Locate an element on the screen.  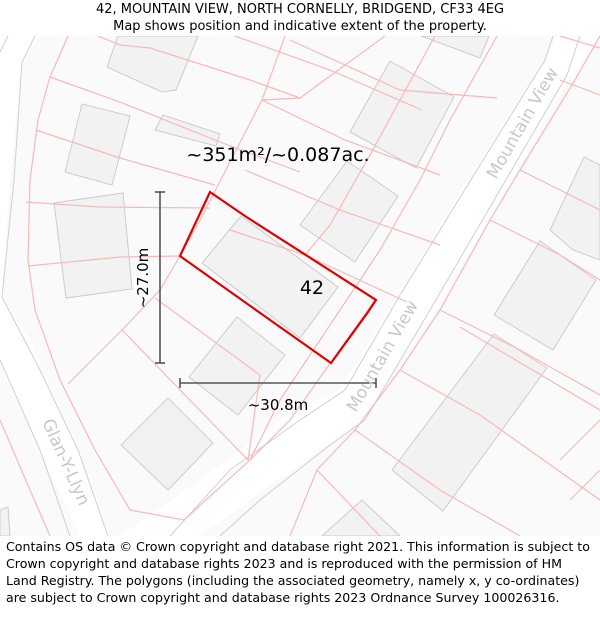
property-boundary is located at coordinates (278, 277).